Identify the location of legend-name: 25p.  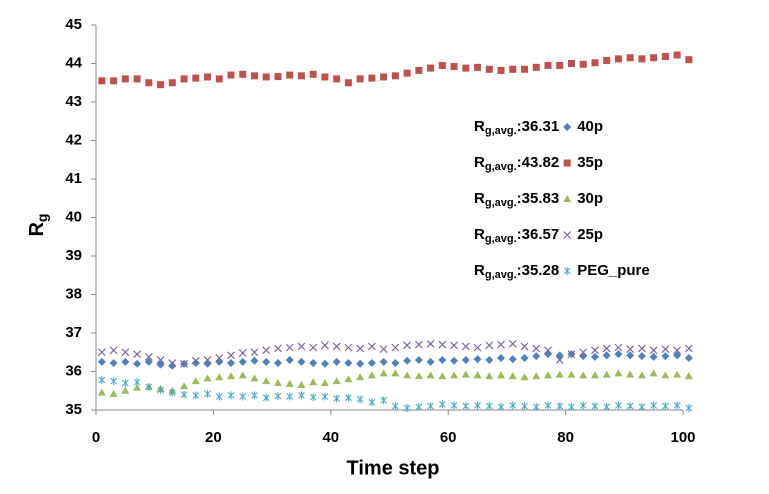
(590, 234).